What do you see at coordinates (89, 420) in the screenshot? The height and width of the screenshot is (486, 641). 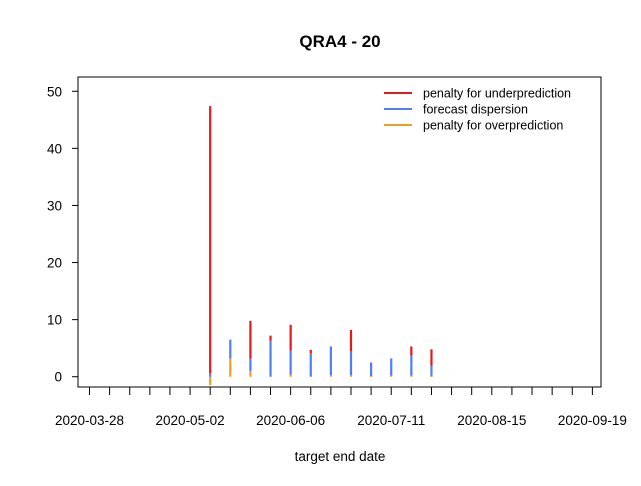 I see `x-tick-label: 2020-03-28` at bounding box center [89, 420].